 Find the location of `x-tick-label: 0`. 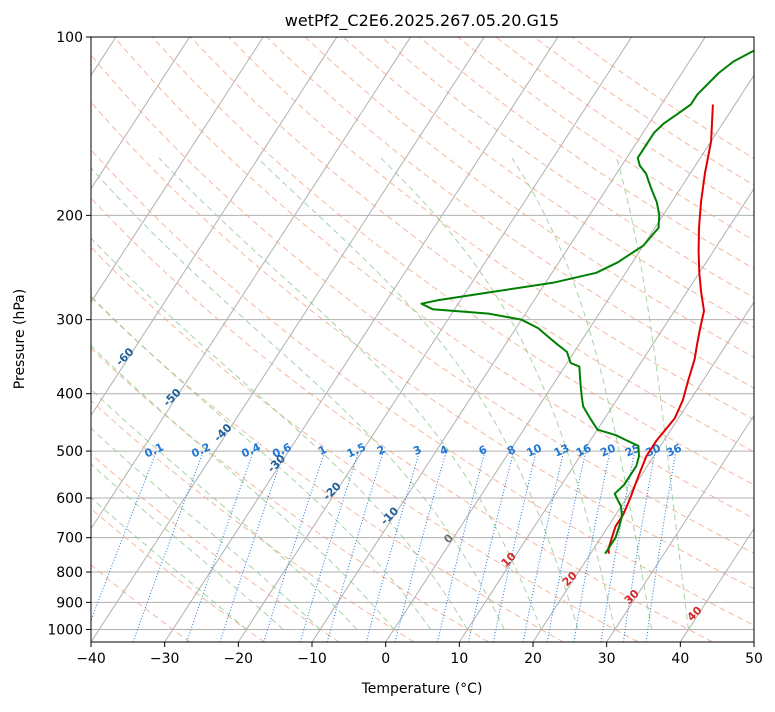

x-tick-label: 0 is located at coordinates (385, 659).